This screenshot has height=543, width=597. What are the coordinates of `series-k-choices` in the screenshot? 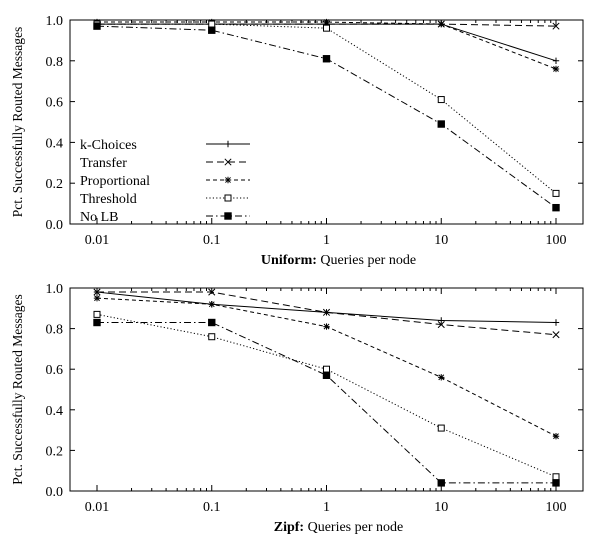 It's located at (326, 307).